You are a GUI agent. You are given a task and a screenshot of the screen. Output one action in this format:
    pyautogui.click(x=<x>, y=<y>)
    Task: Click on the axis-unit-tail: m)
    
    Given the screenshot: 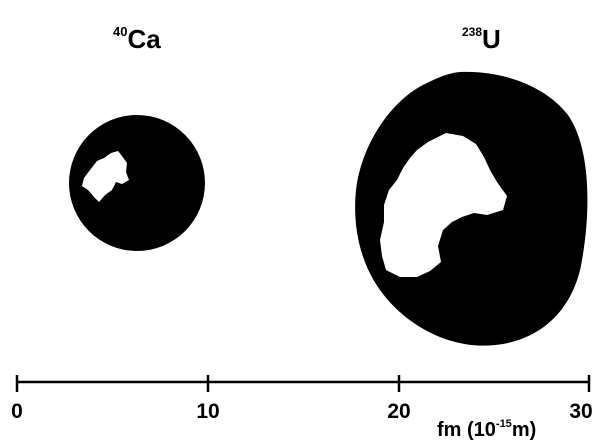 What is the action you would take?
    pyautogui.click(x=524, y=430)
    